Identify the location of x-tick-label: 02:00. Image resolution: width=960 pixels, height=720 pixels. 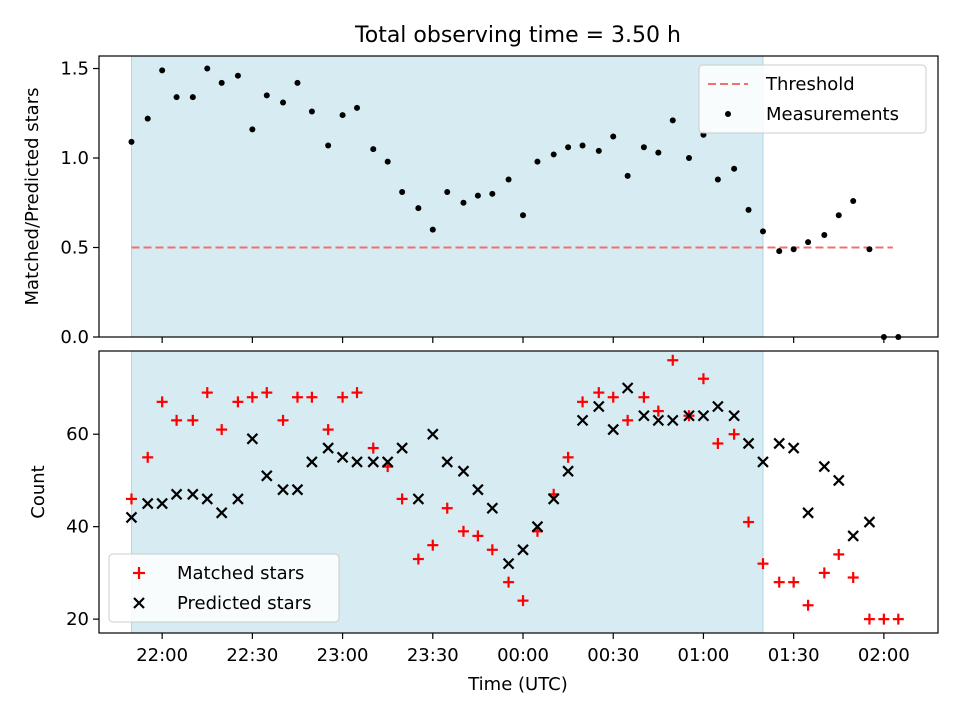
(884, 655).